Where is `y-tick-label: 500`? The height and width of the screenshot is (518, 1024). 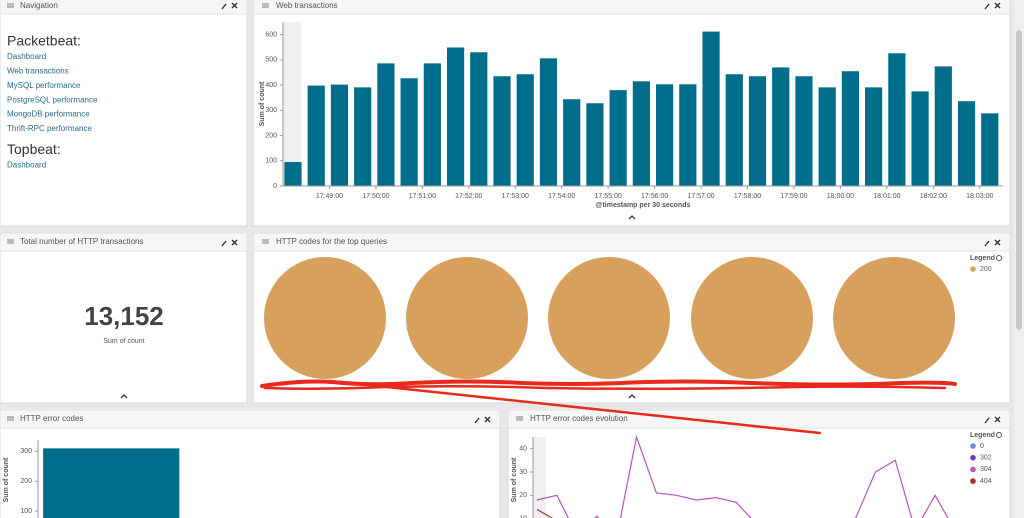
y-tick-label: 500 is located at coordinates (271, 60).